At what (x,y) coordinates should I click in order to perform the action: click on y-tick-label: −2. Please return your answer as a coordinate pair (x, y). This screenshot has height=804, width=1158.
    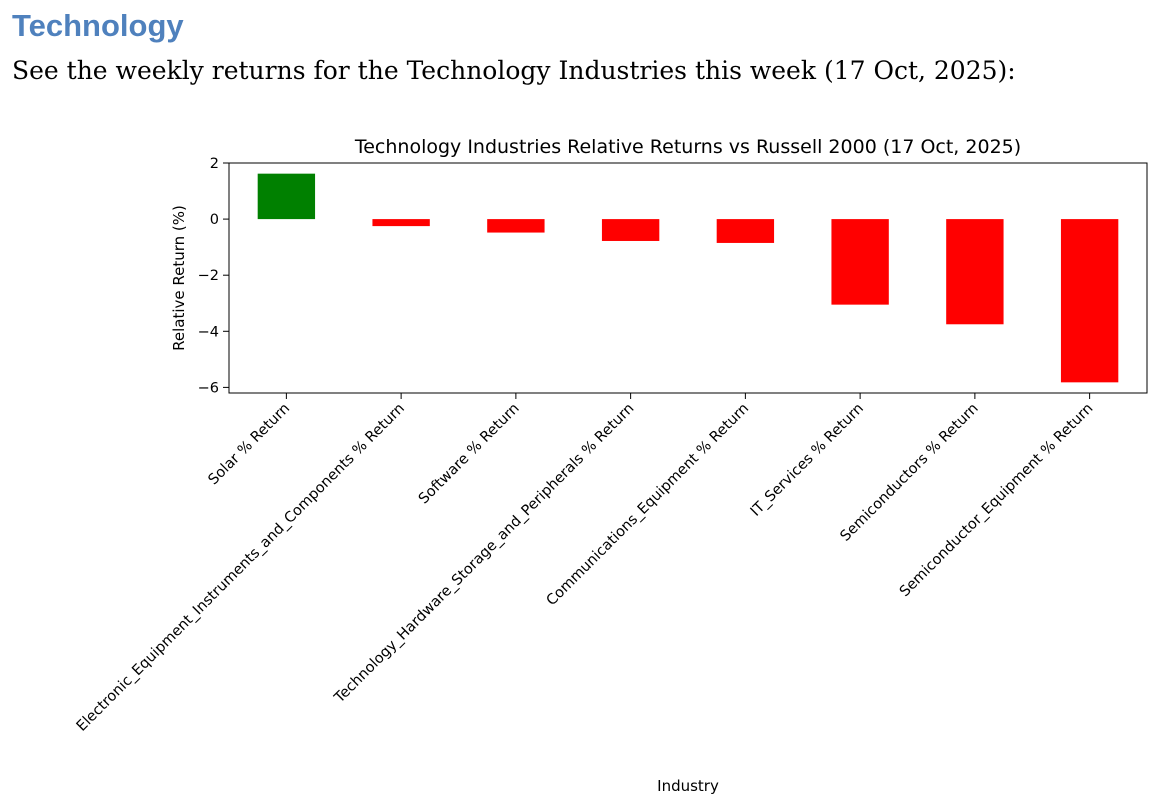
    Looking at the image, I should click on (208, 276).